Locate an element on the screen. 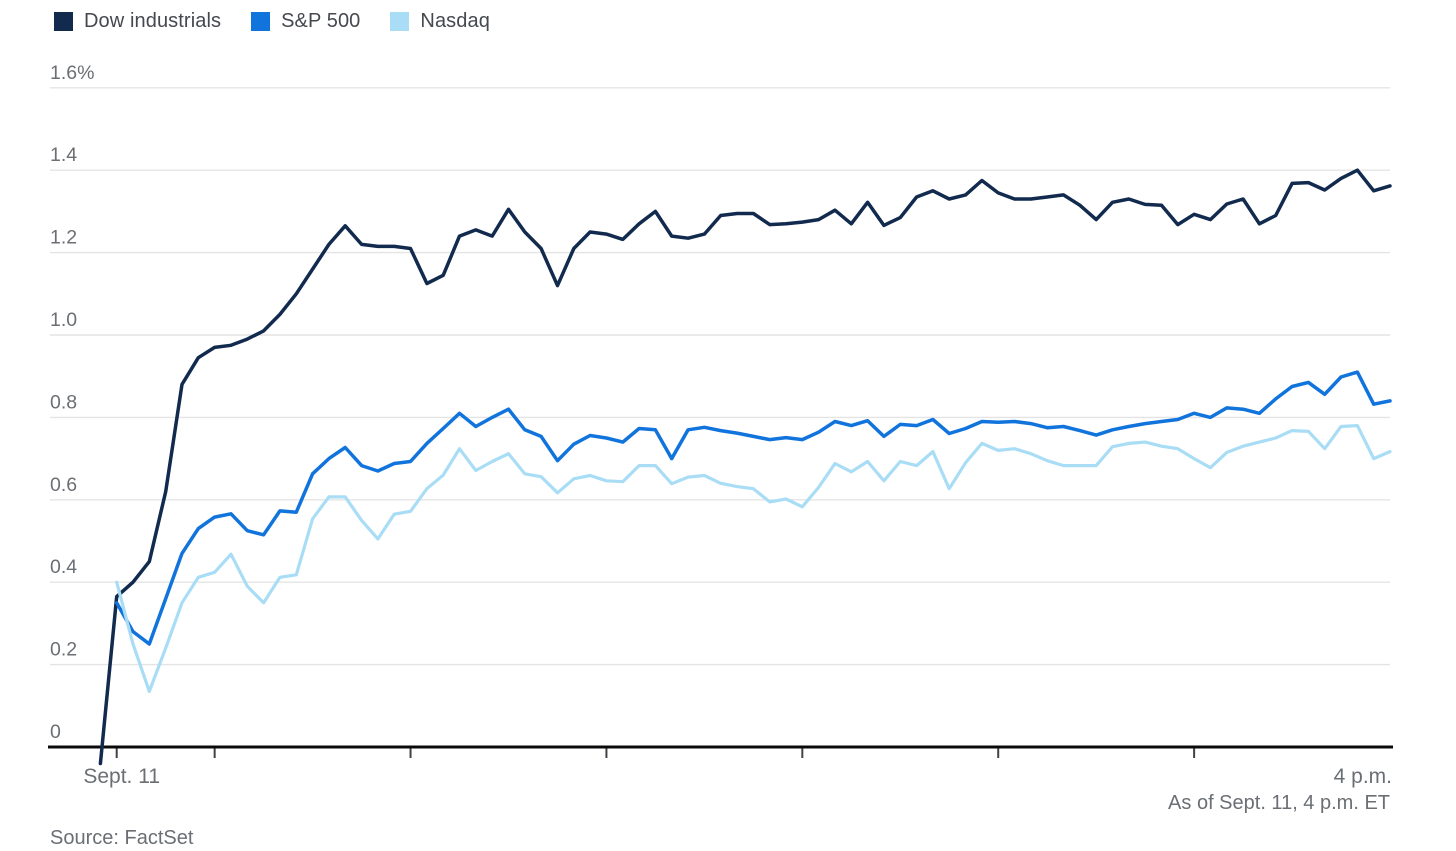 The height and width of the screenshot is (851, 1456). y-axis-label: 1.2 is located at coordinates (63, 238).